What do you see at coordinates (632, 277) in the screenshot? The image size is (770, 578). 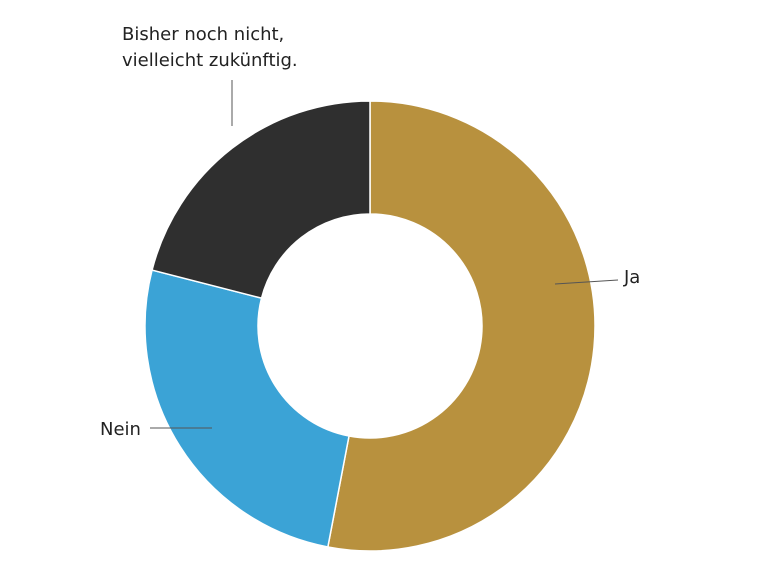 I see `segment-label: Ja` at bounding box center [632, 277].